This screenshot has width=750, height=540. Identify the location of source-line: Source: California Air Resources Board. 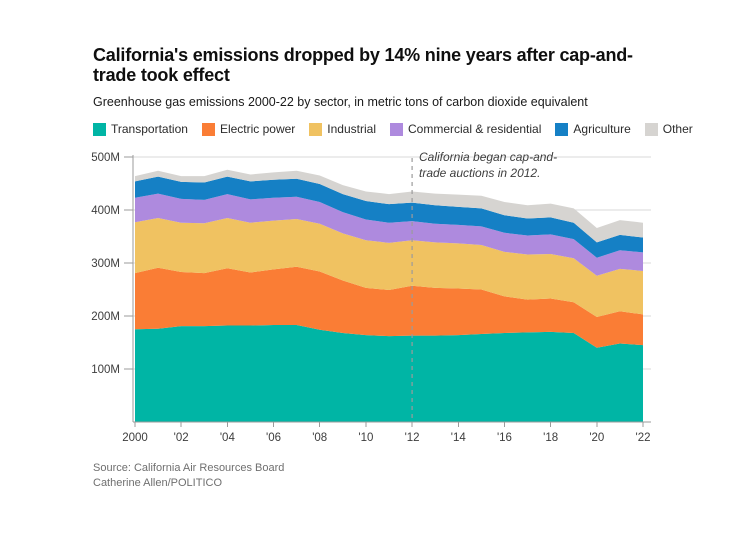
(189, 468).